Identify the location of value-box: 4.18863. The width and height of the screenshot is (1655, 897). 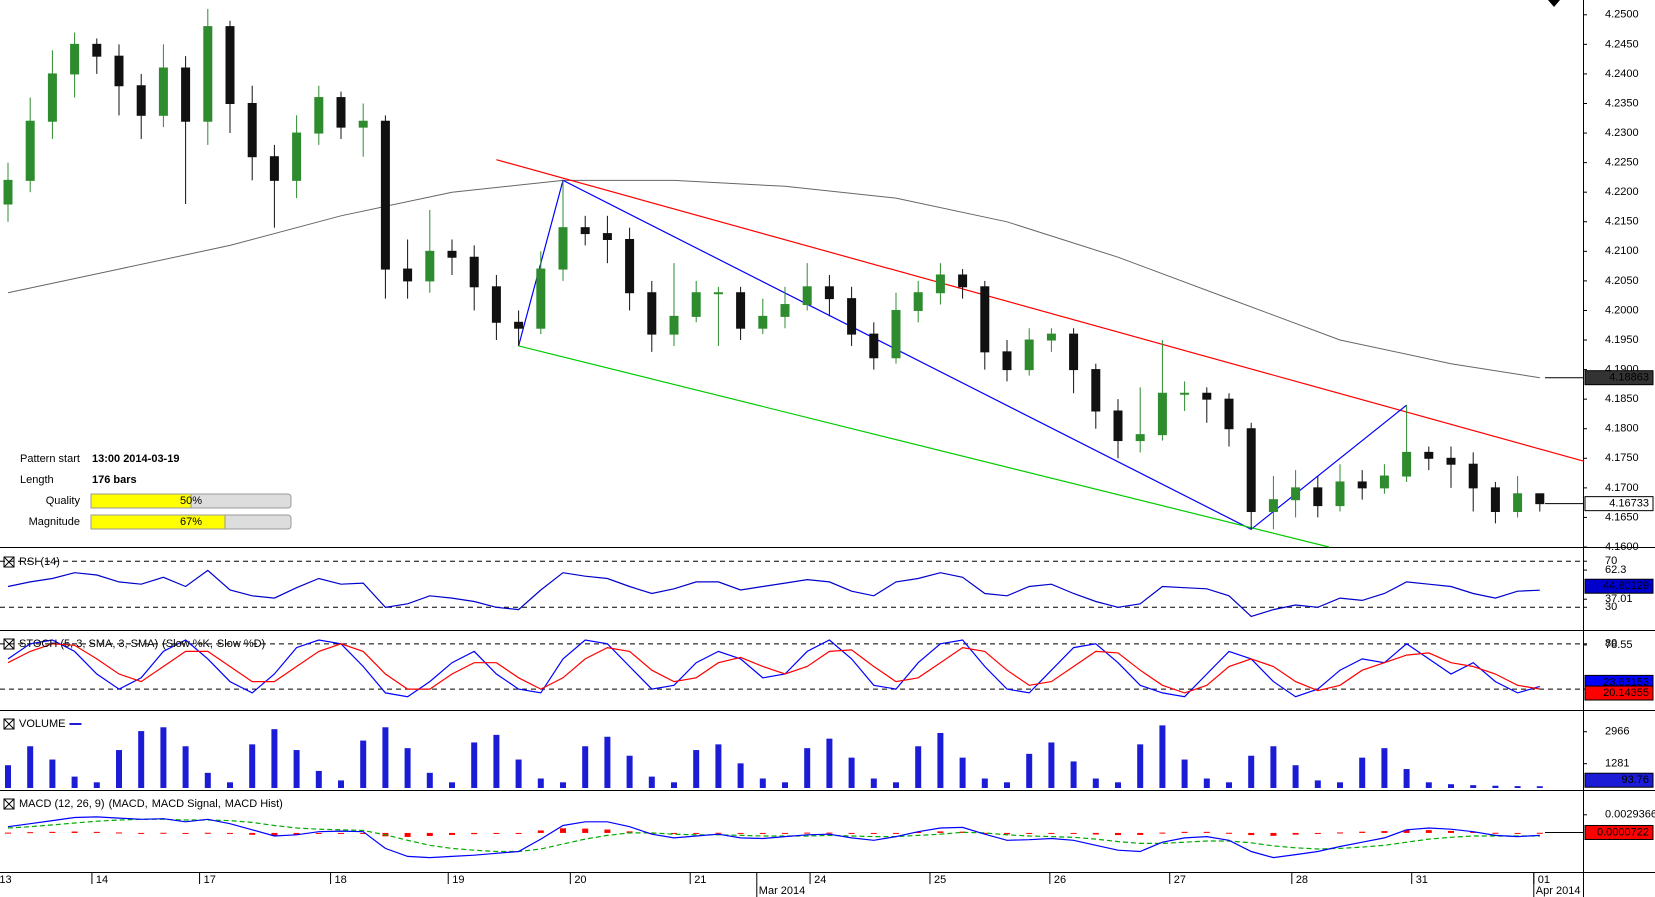
(1619, 378).